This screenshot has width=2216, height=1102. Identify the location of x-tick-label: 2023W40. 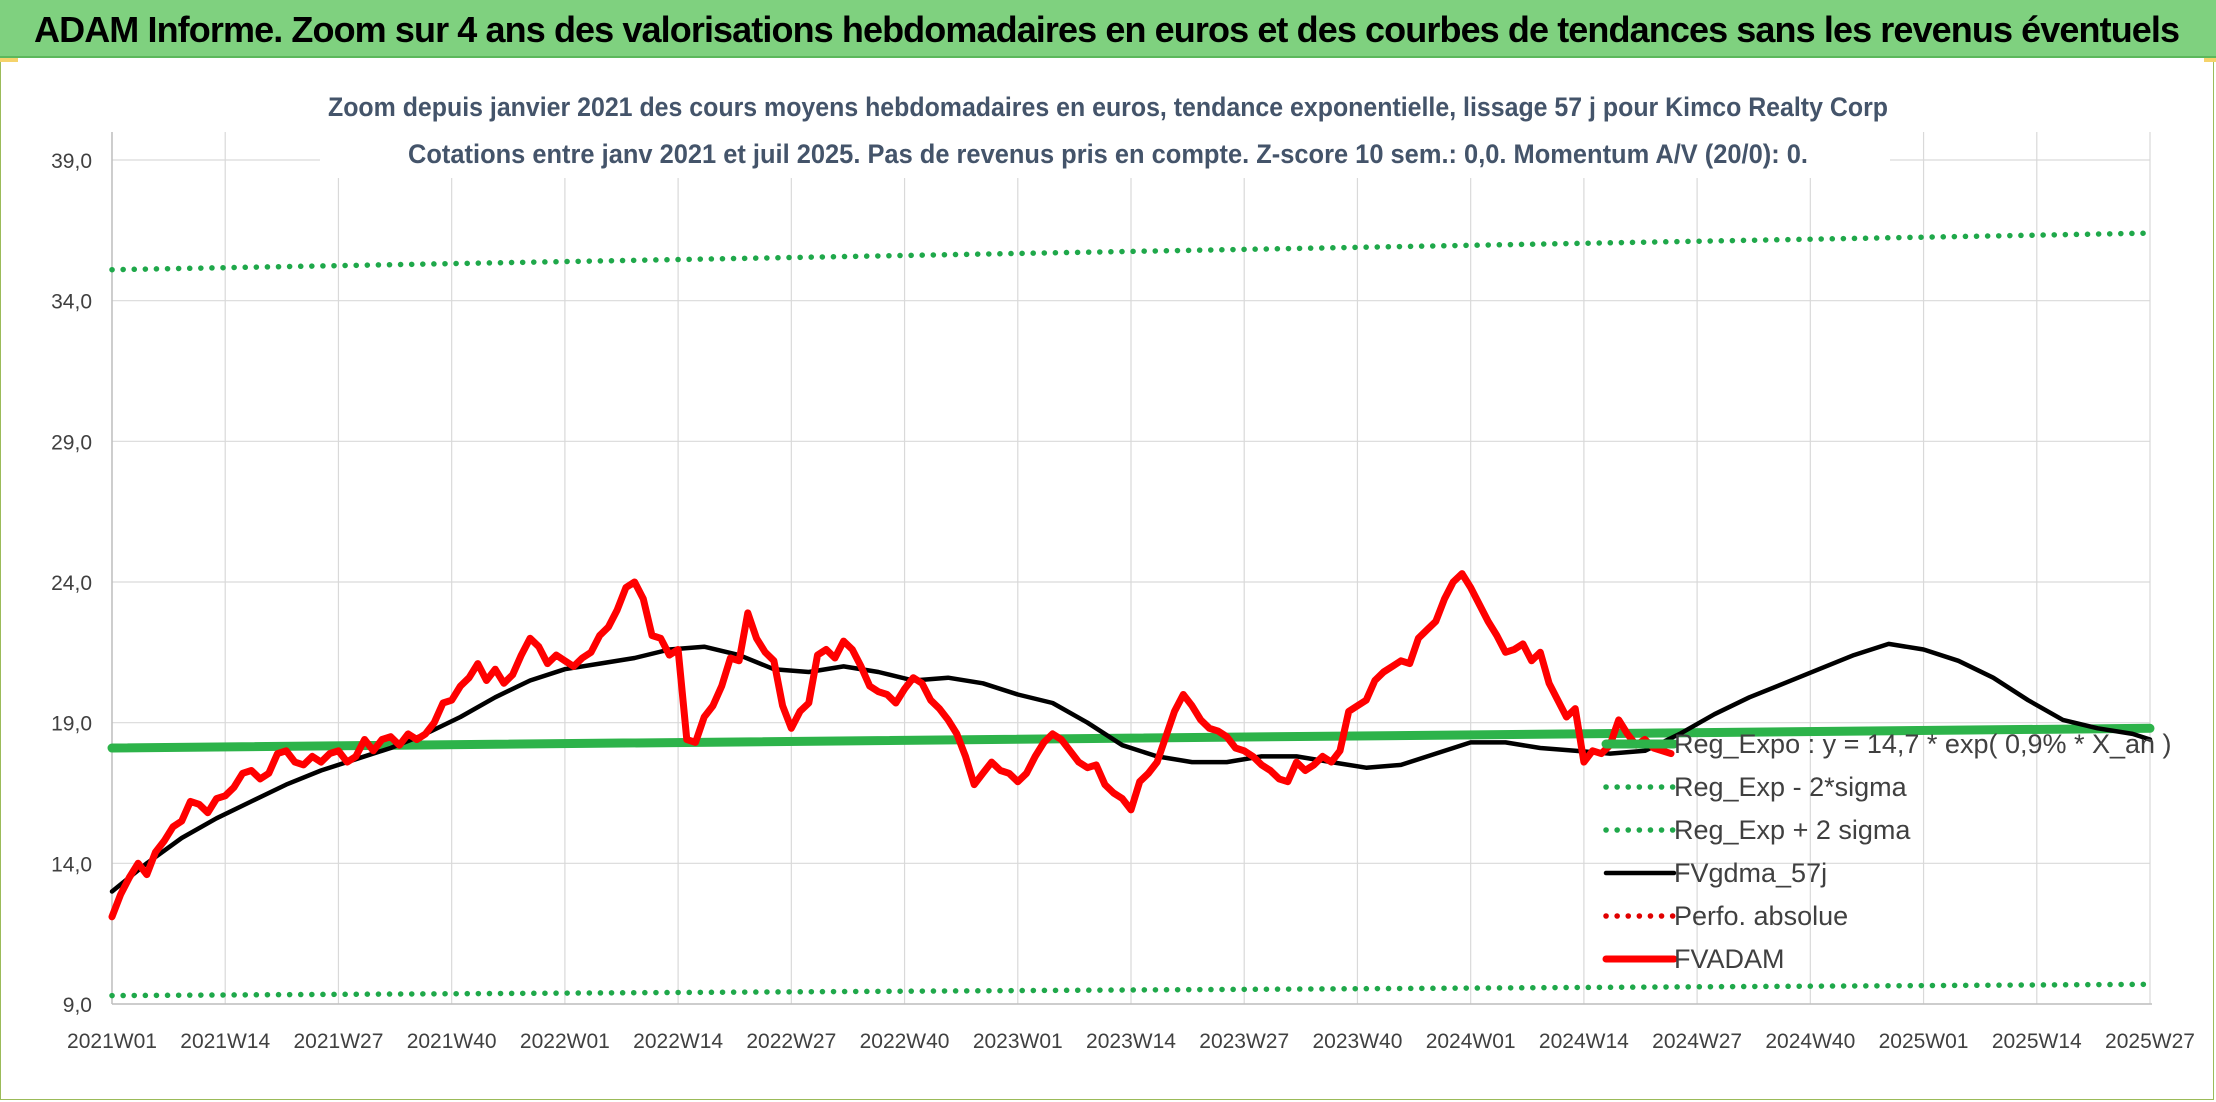
(1357, 1041).